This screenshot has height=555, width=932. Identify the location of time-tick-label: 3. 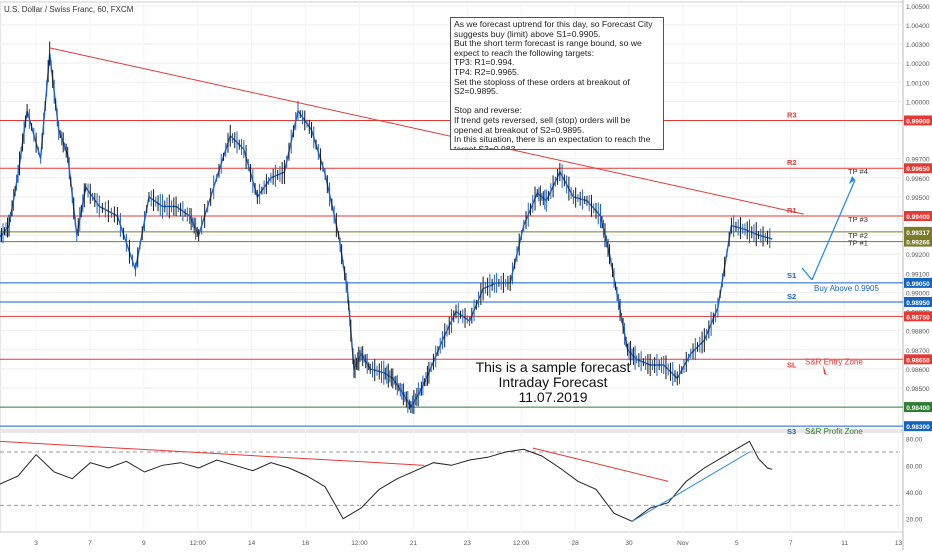
(36, 543).